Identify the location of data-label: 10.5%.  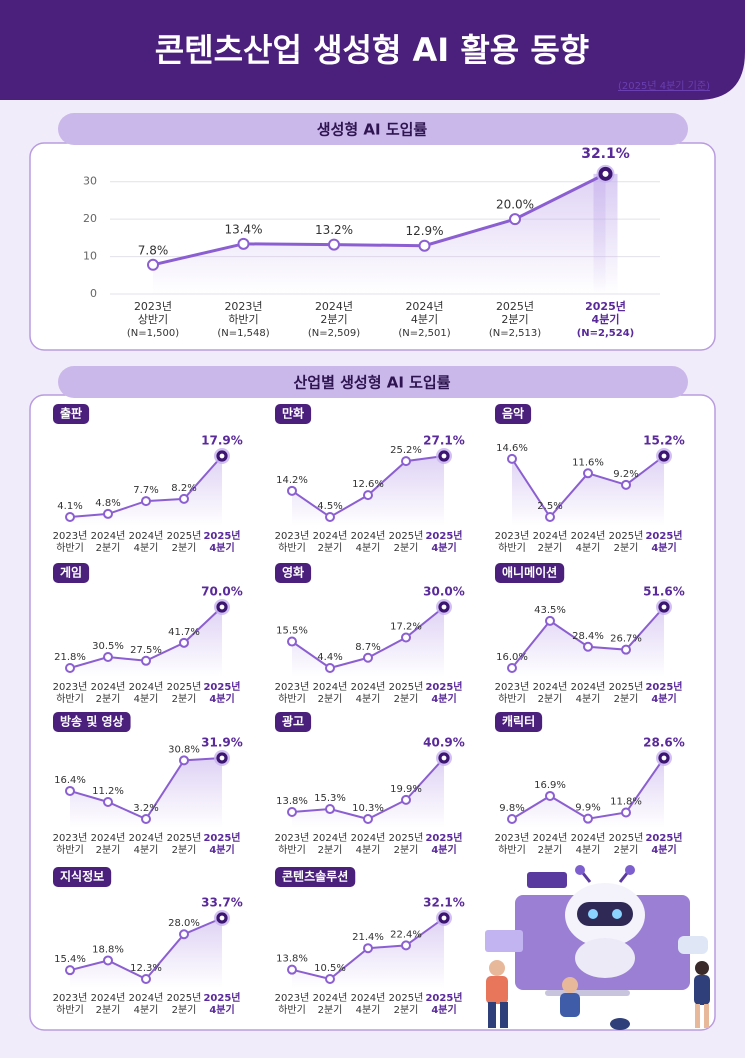
(330, 968).